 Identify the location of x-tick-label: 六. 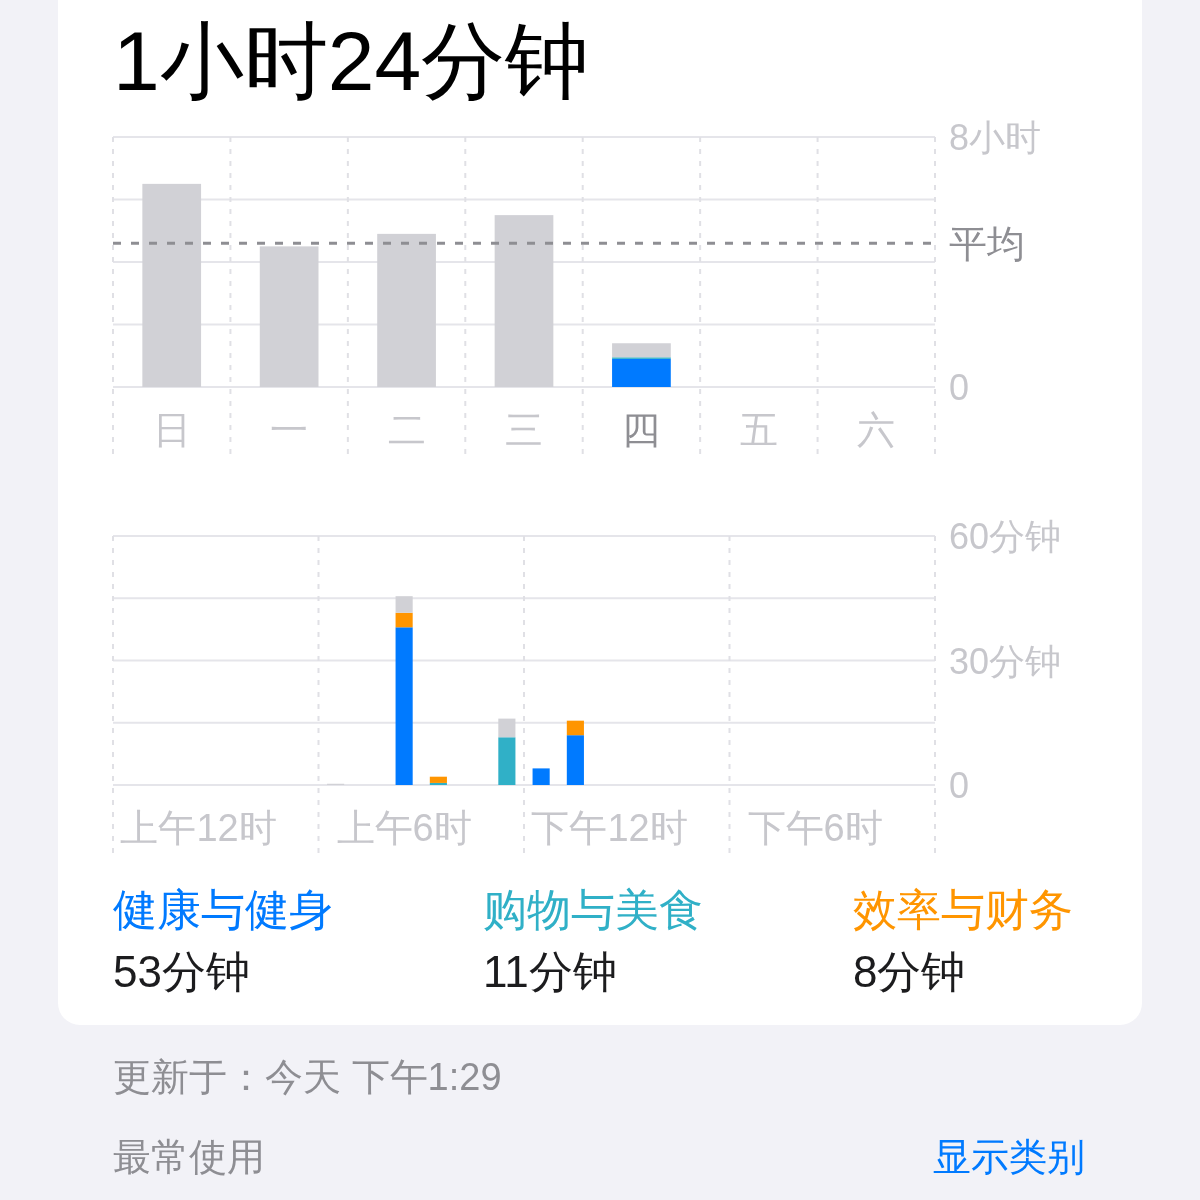
(876, 430).